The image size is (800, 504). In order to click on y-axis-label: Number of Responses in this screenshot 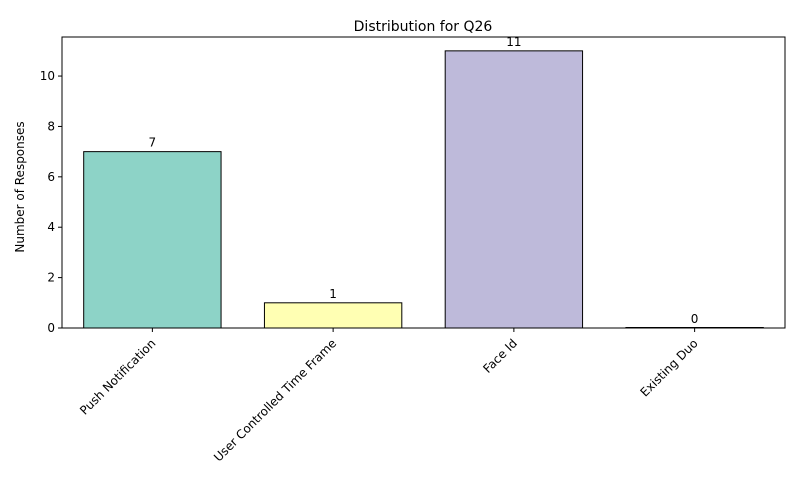, I will do `click(20, 186)`.